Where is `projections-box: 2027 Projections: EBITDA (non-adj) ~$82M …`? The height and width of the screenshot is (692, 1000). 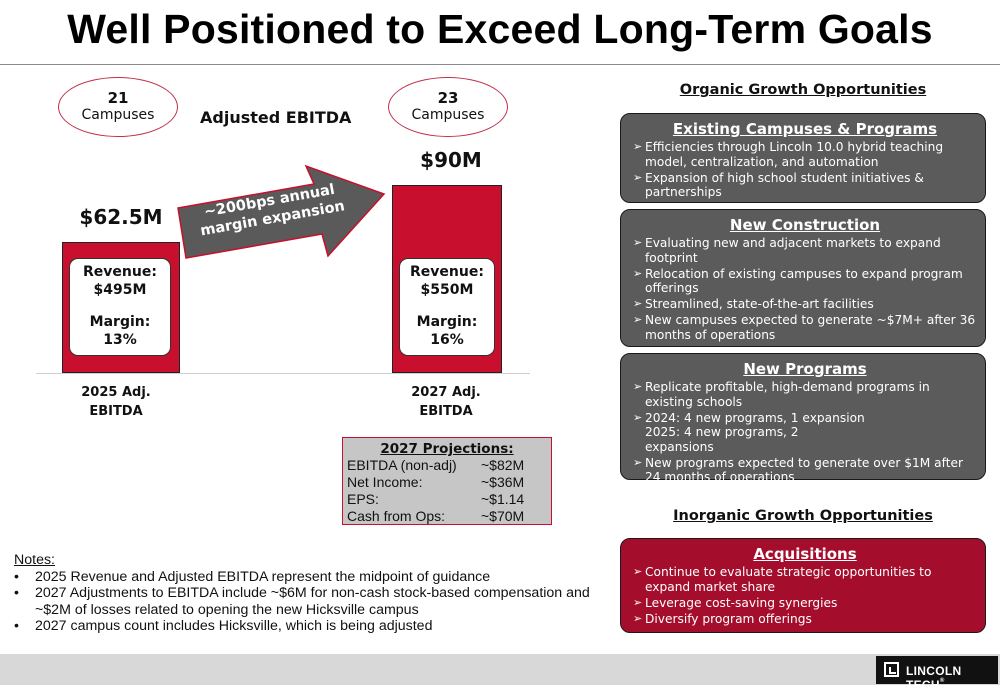 projections-box: 2027 Projections: EBITDA (non-adj) ~$82M … is located at coordinates (447, 481).